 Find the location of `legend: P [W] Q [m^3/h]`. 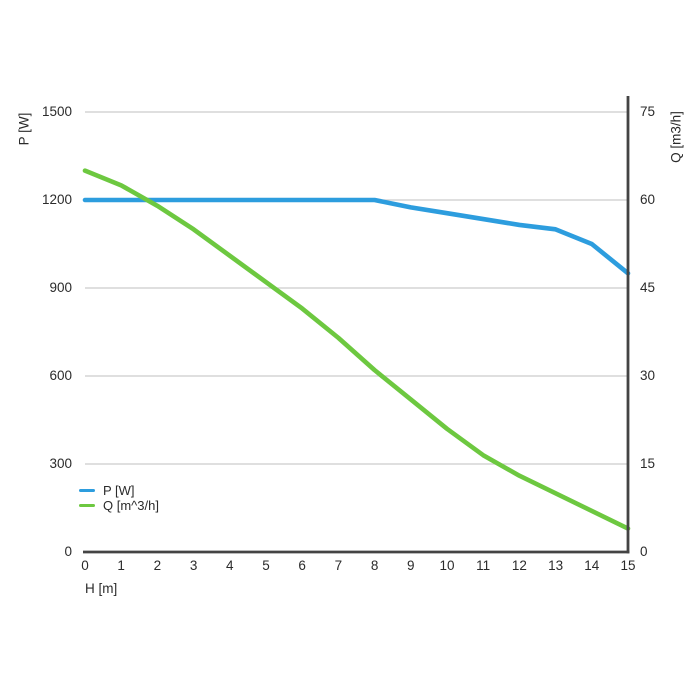

legend: P [W] Q [m^3/h] is located at coordinates (119, 498).